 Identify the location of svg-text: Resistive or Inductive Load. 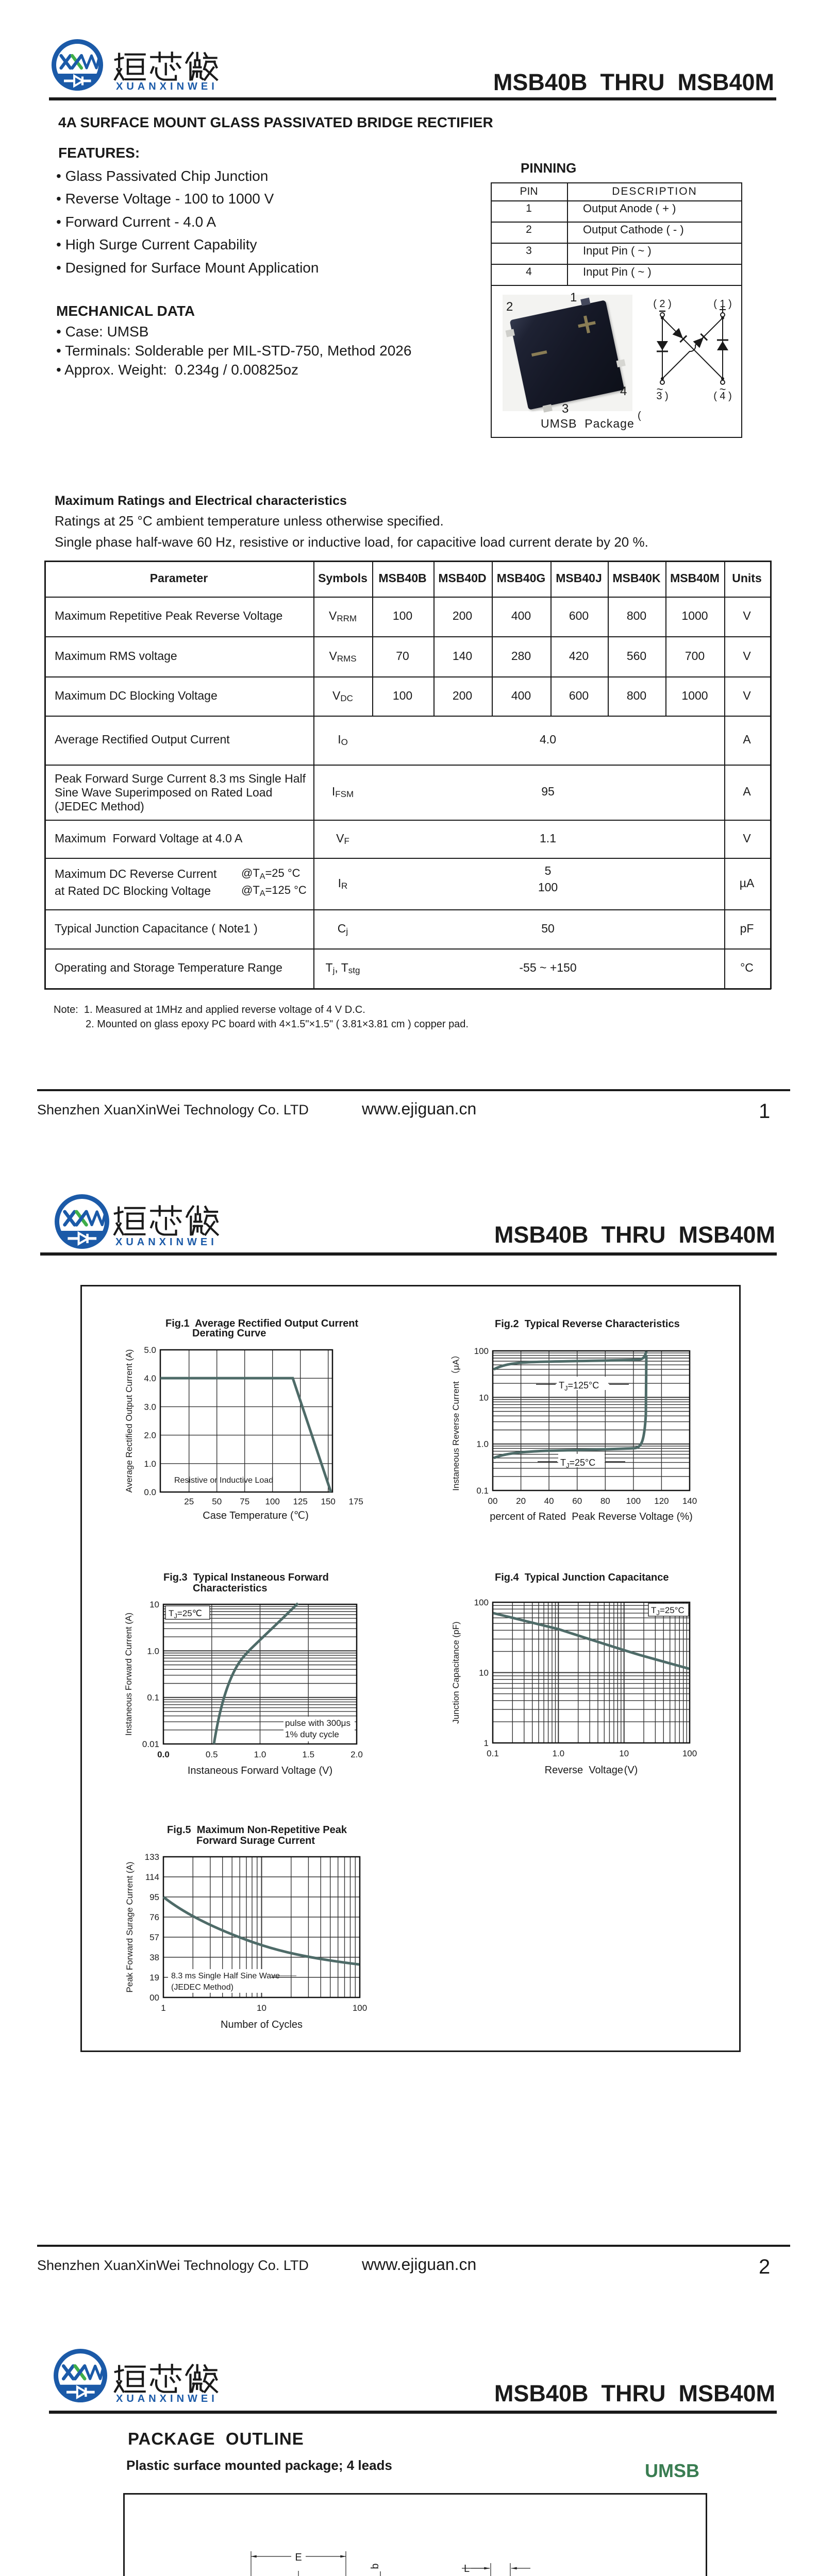
(223, 1480).